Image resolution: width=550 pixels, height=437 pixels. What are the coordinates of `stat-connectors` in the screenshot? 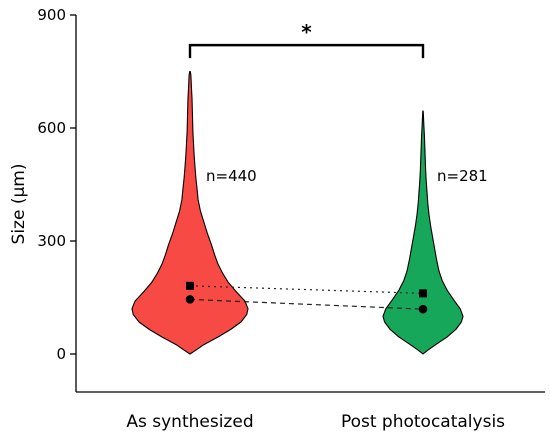 It's located at (306, 297).